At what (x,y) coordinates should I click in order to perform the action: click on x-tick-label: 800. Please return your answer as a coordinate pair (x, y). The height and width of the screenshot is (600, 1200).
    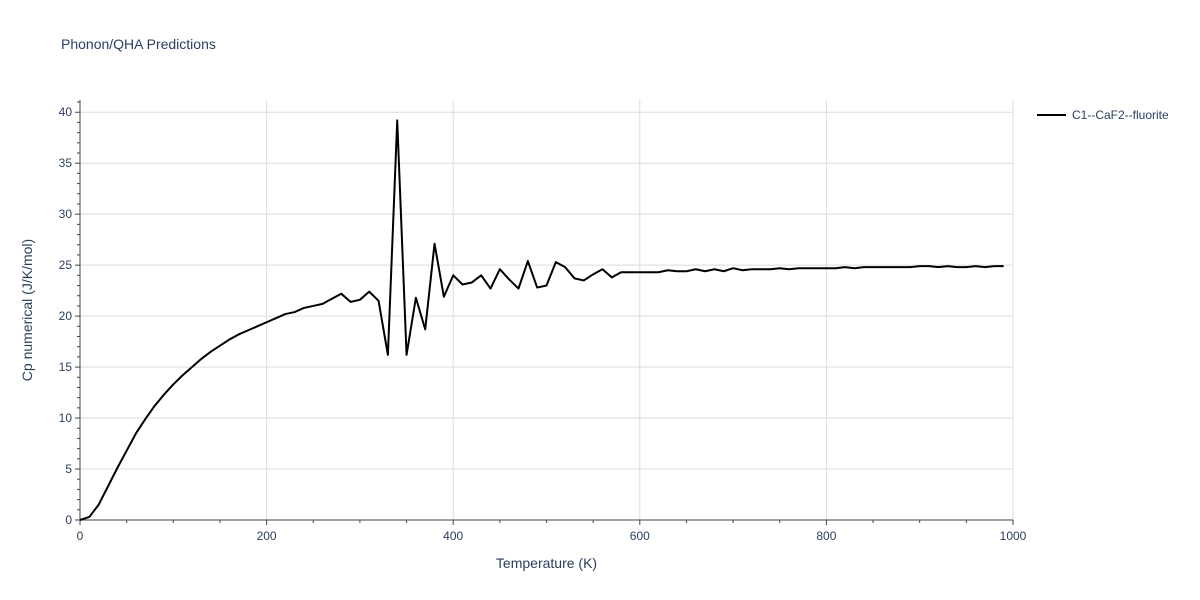
    Looking at the image, I should click on (826, 536).